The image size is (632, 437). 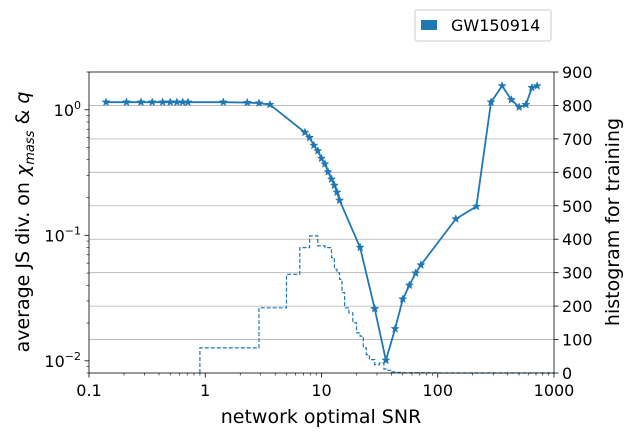 I want to click on y2-tick-label: 100, so click(x=577, y=340).